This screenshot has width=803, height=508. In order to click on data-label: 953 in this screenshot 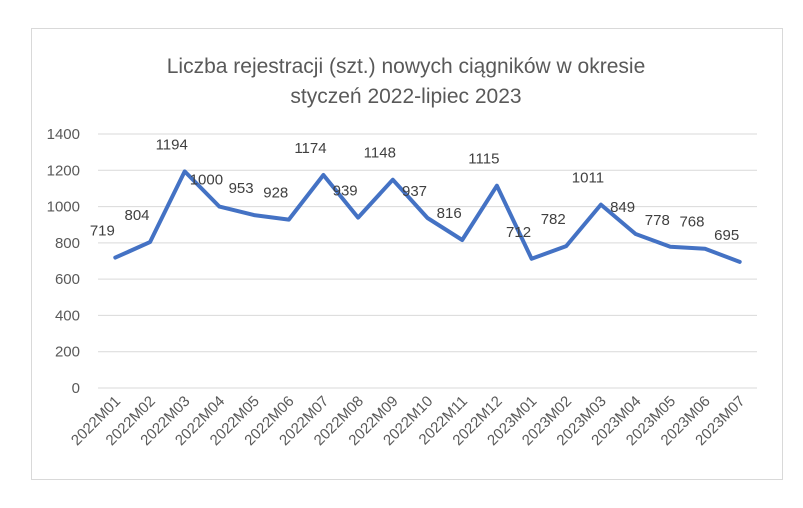, I will do `click(241, 188)`.